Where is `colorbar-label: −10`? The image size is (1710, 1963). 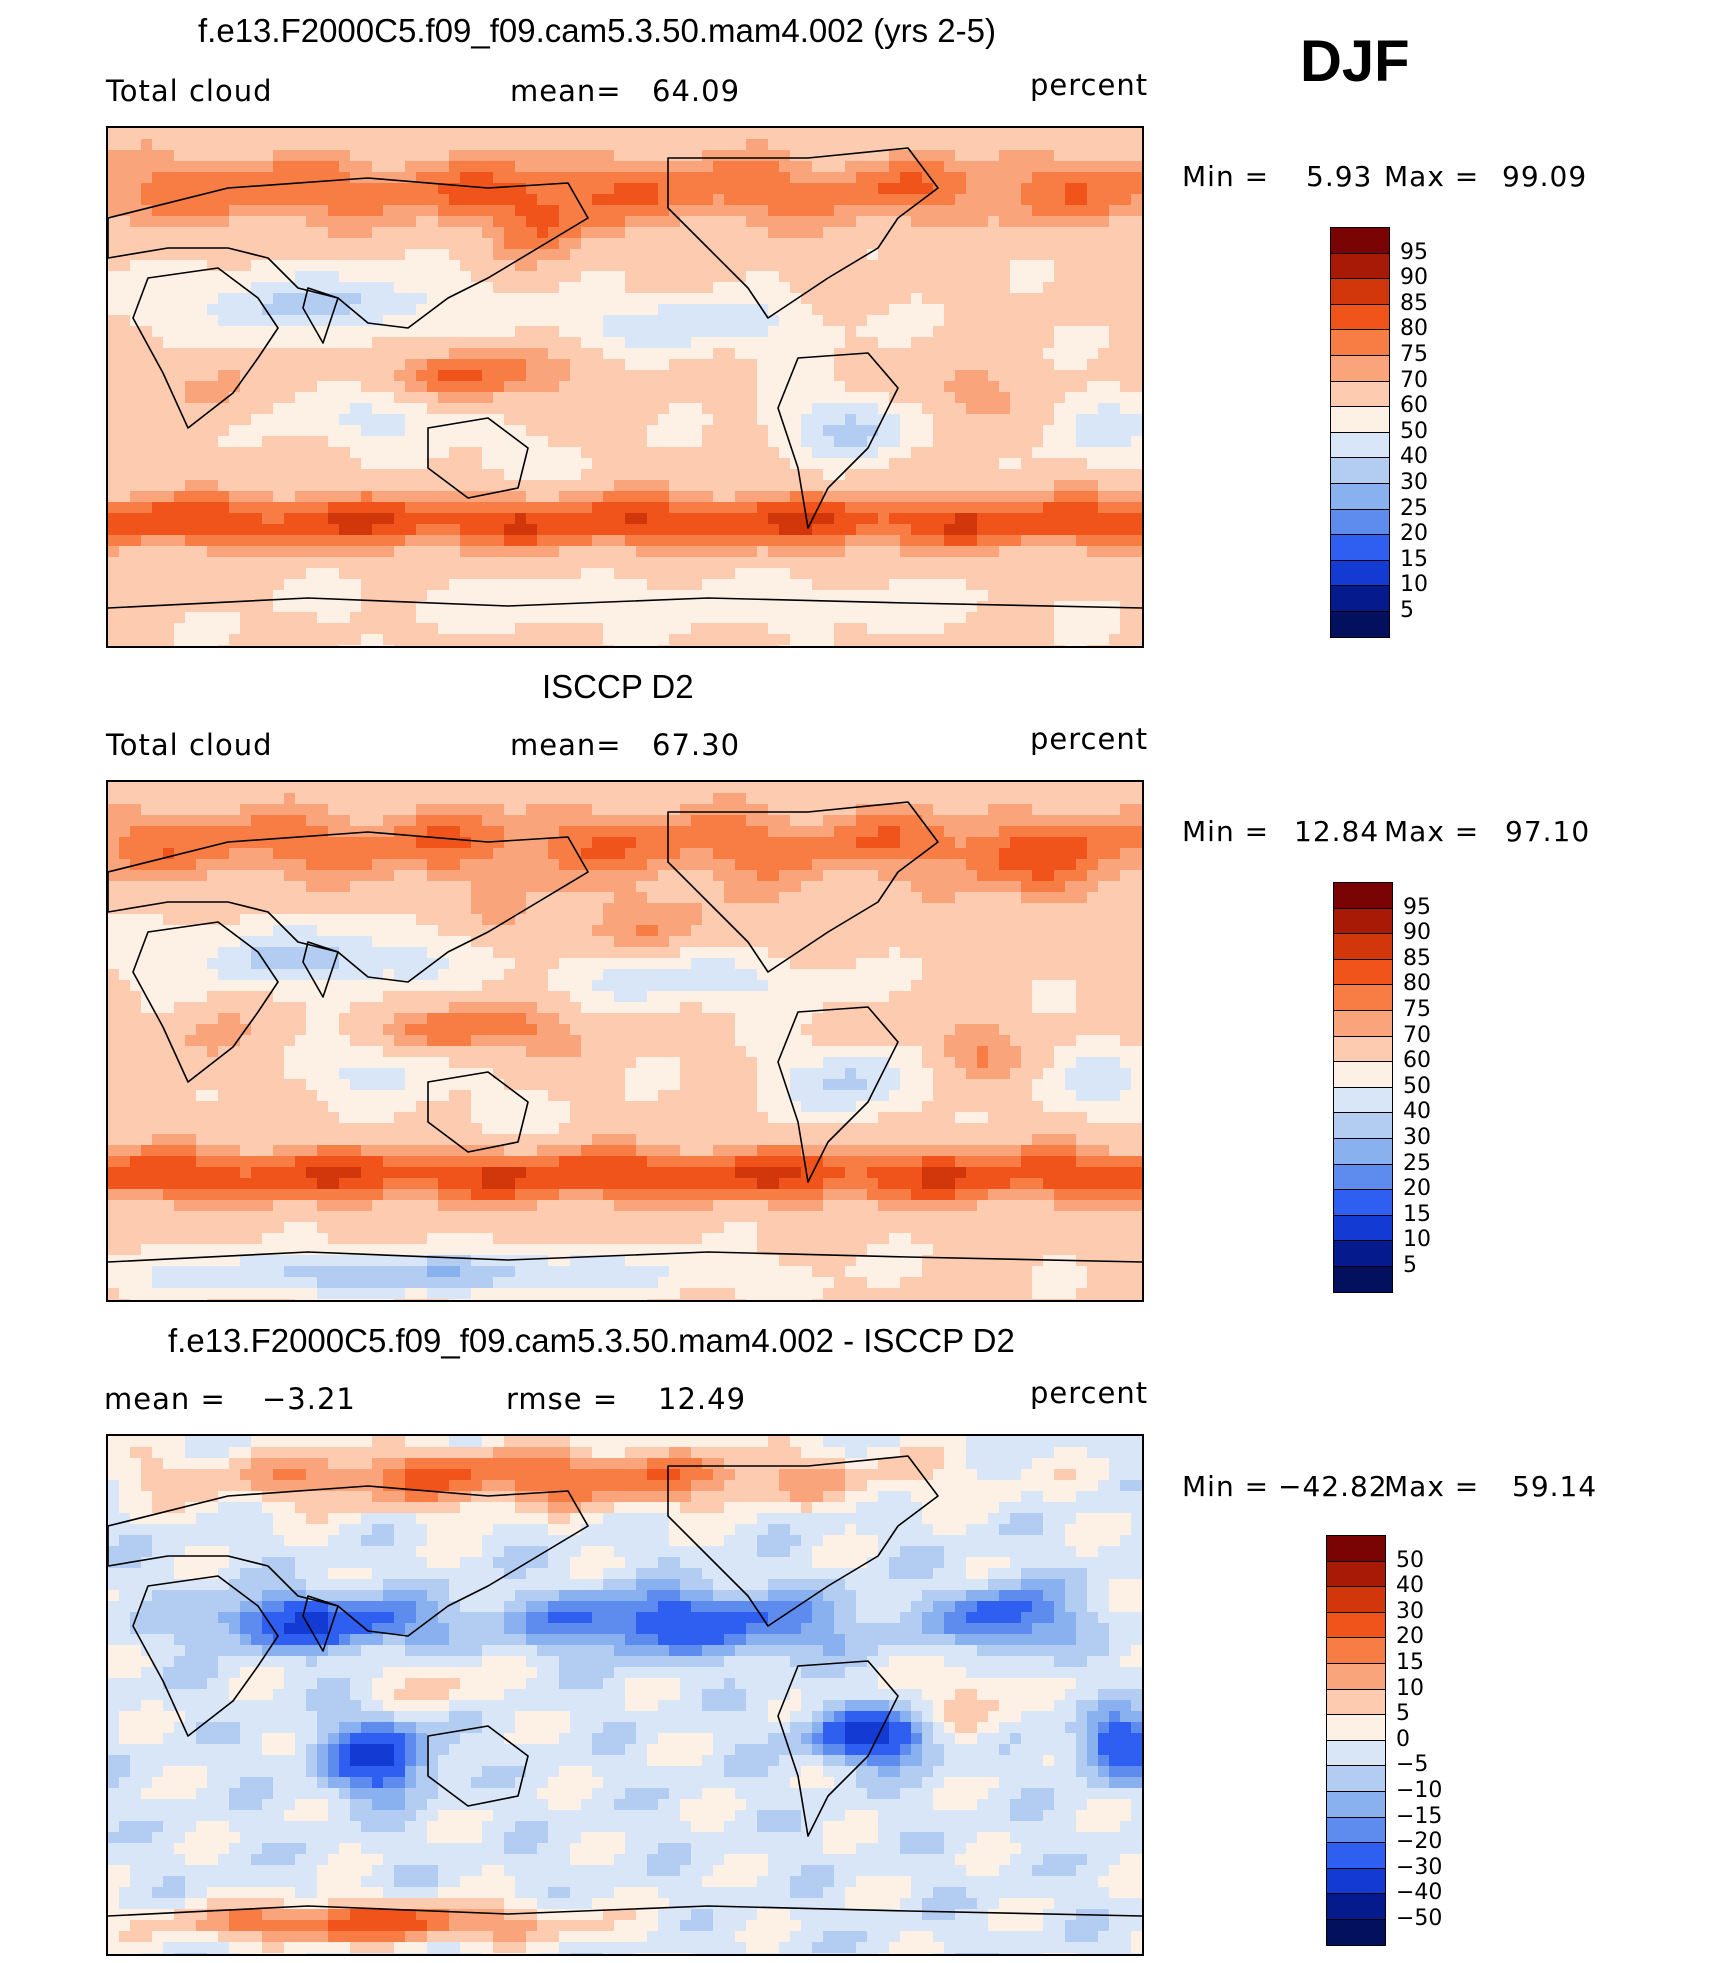 colorbar-label: −10 is located at coordinates (1419, 1790).